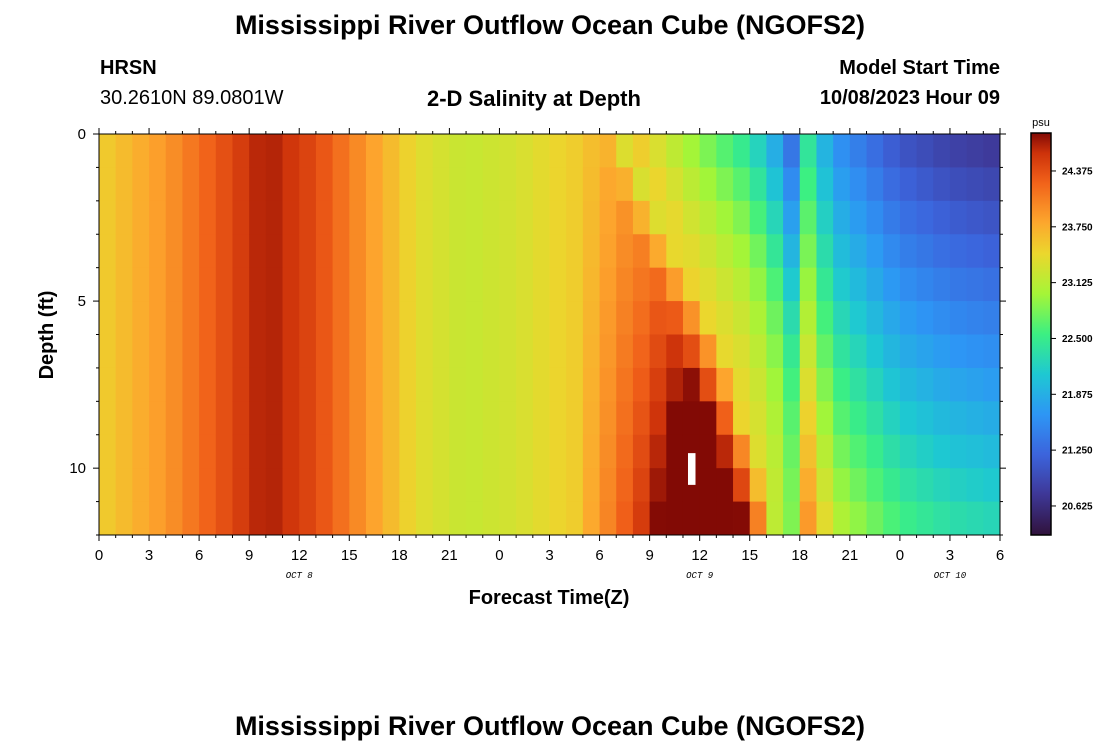 The height and width of the screenshot is (750, 1100). Describe the element at coordinates (82, 134) in the screenshot. I see `y-tick-label: 0` at that location.